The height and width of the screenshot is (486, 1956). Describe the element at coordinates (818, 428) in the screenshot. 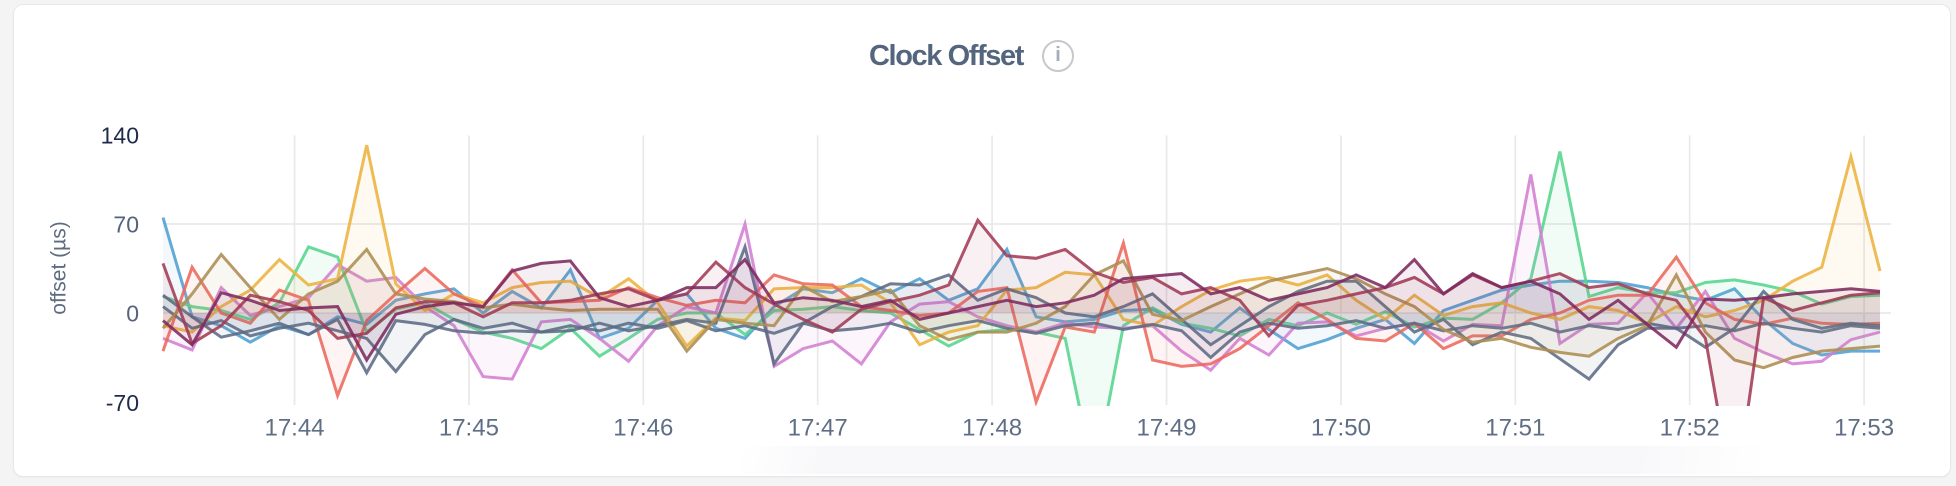

I see `svg-text: 17:47` at that location.